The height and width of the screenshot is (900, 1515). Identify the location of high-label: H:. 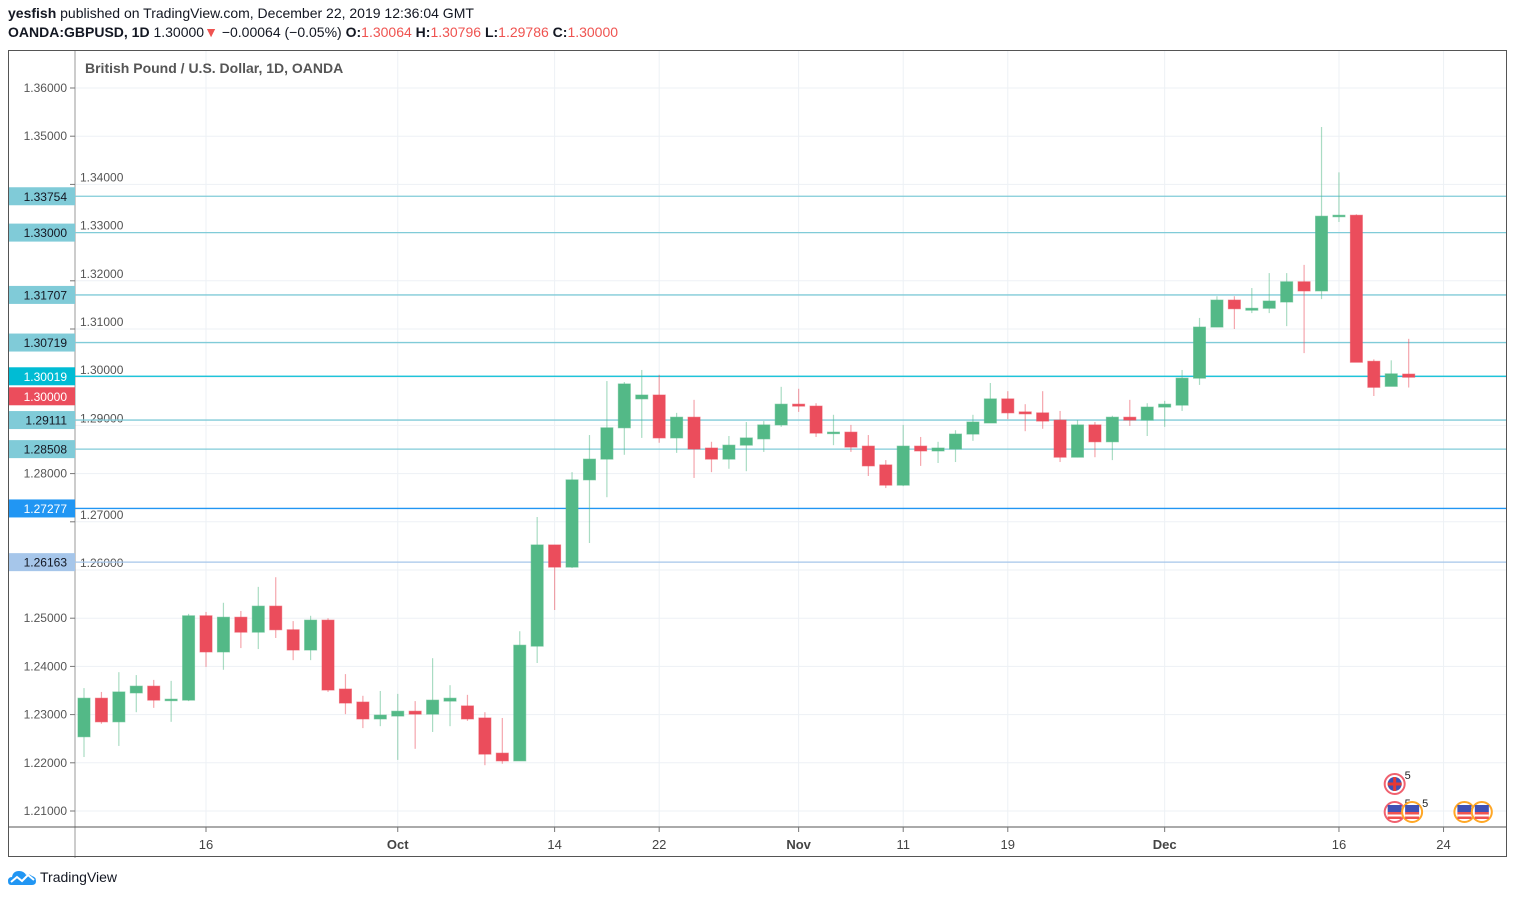
(423, 32).